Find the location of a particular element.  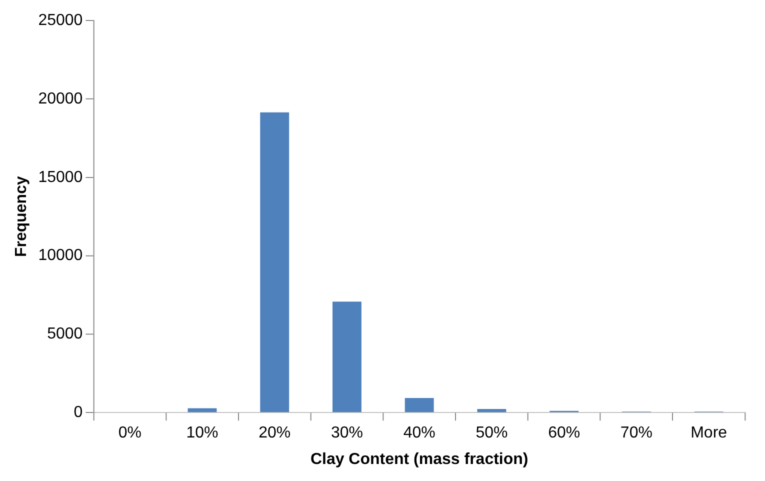

y-tick-label: 10000 is located at coordinates (60, 255).